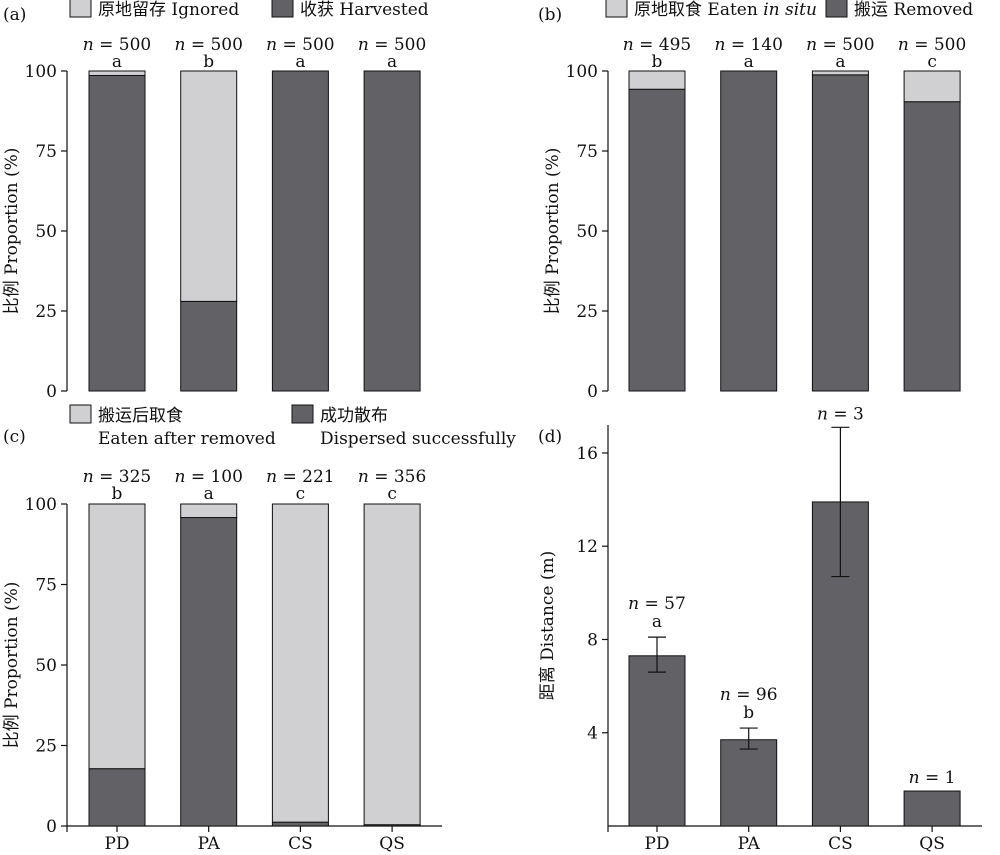 The width and height of the screenshot is (1000, 855). I want to click on n-label: n = 495, so click(657, 45).